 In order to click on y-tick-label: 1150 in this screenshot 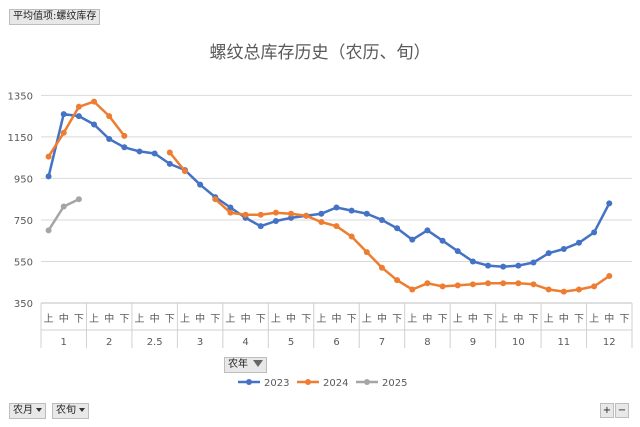, I will do `click(20, 138)`.